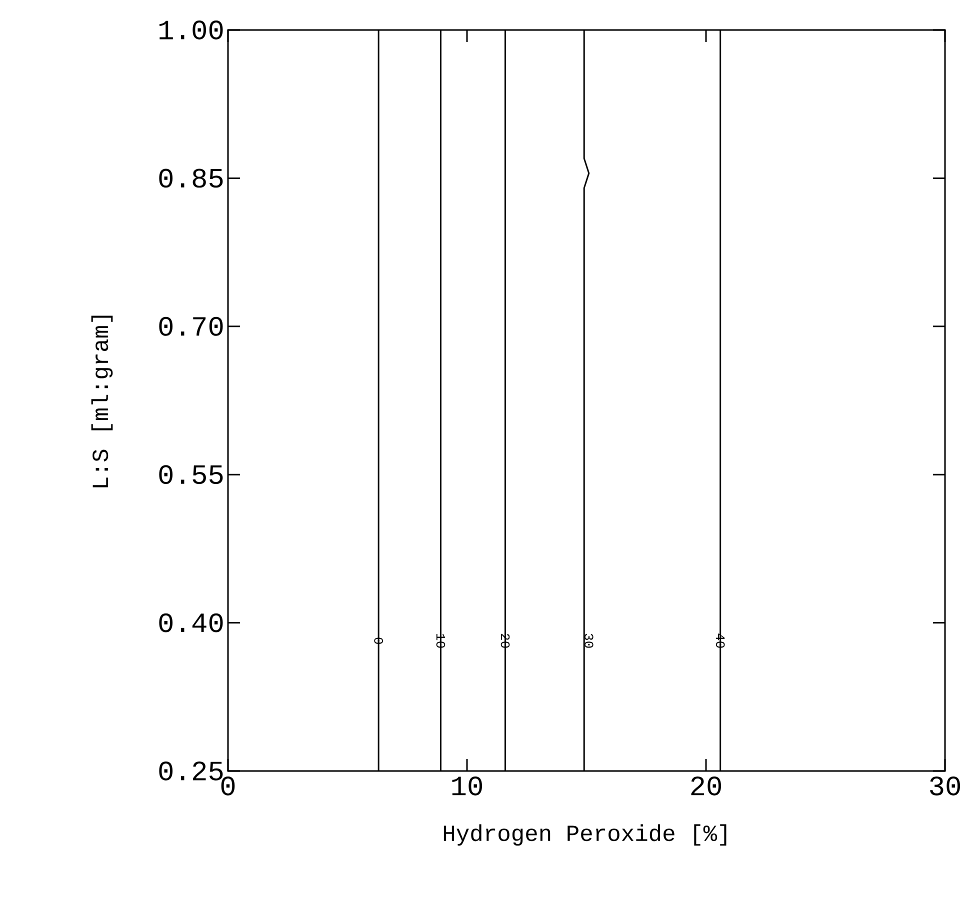 The image size is (974, 897). Describe the element at coordinates (191, 30) in the screenshot. I see `y-tick-label: 1.00` at that location.